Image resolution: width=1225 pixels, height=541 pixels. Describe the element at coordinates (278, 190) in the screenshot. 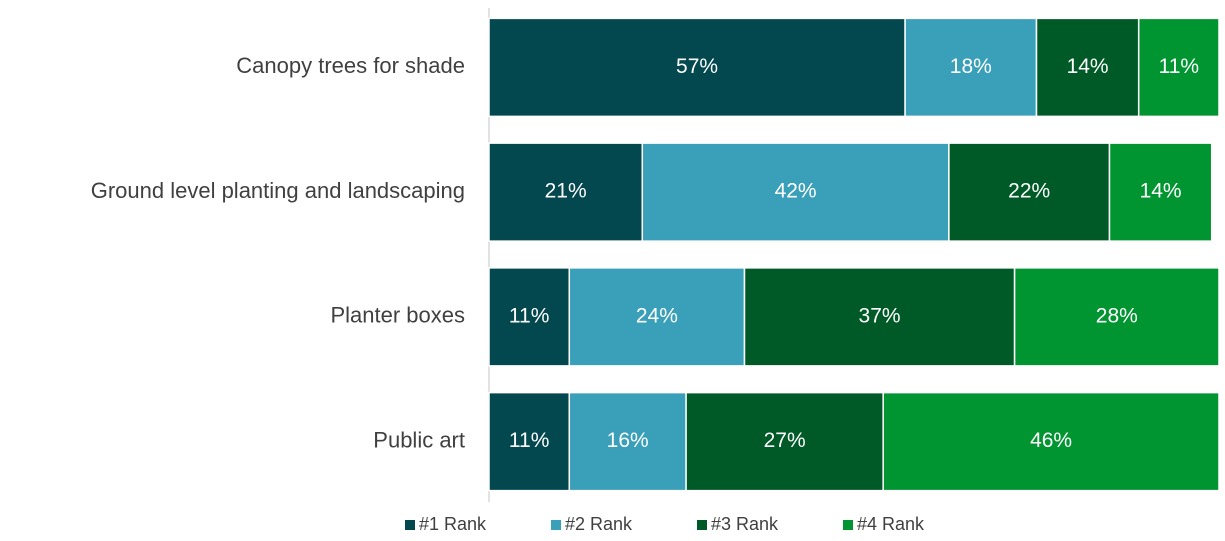

I see `category-label: Ground level planting and landscaping` at that location.